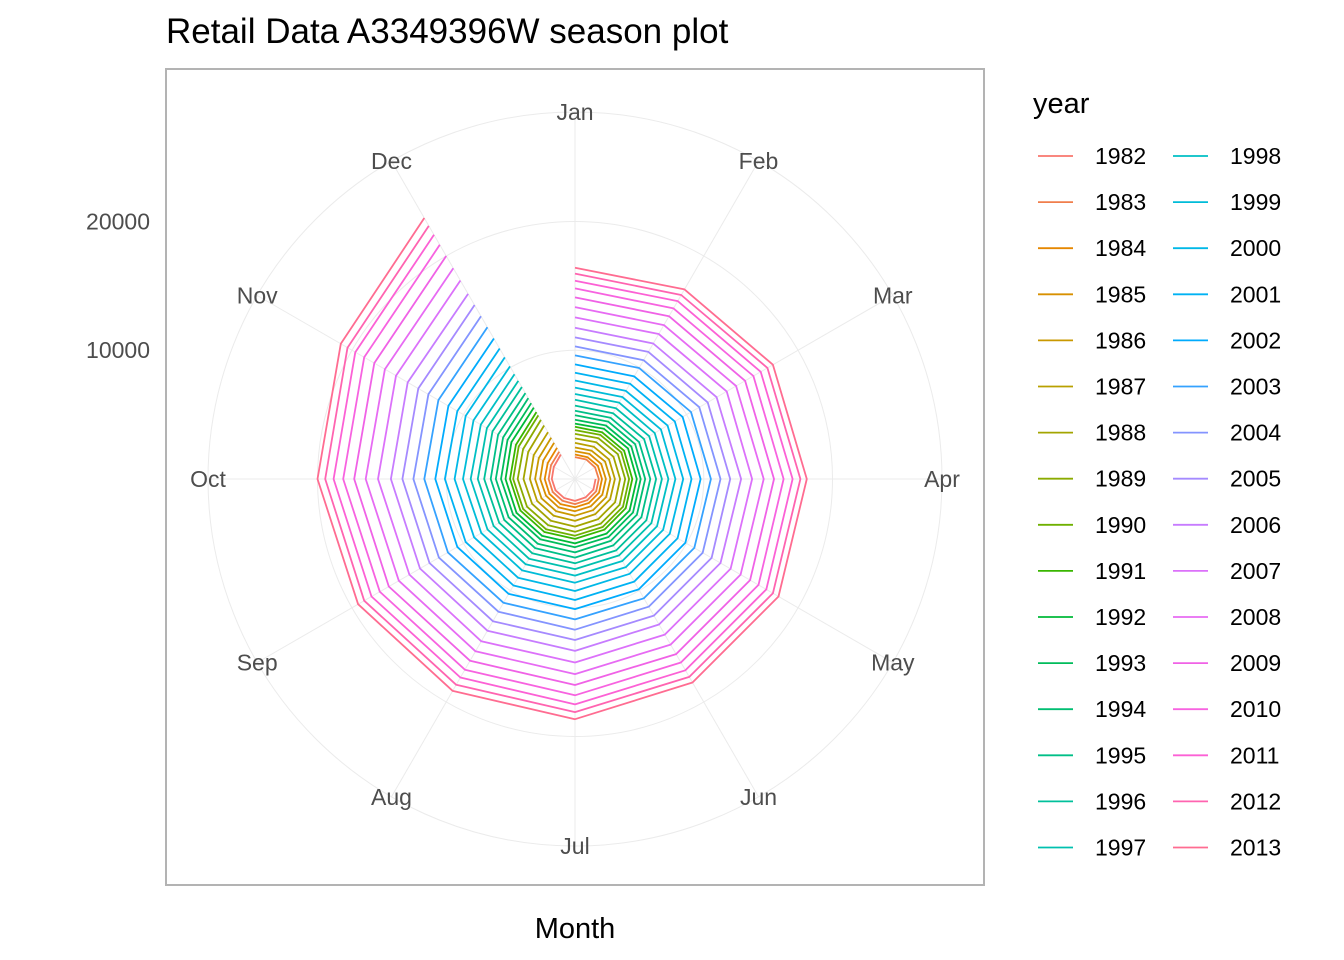 Image resolution: width=1344 pixels, height=960 pixels. What do you see at coordinates (391, 161) in the screenshot?
I see `month-label-dec: Dec` at bounding box center [391, 161].